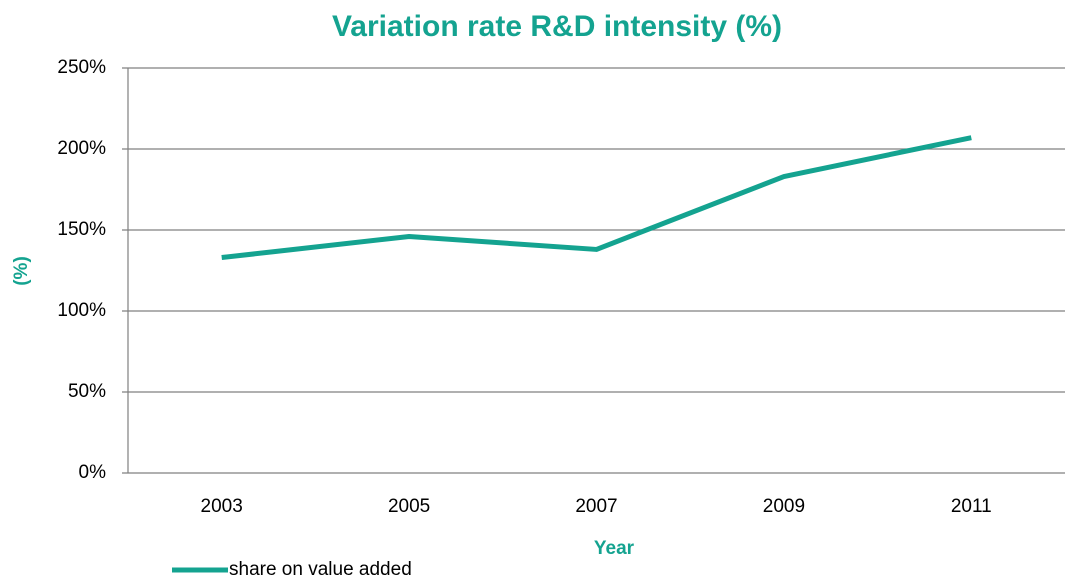 The height and width of the screenshot is (586, 1073). What do you see at coordinates (81, 310) in the screenshot?
I see `y-tick-label: 100%` at bounding box center [81, 310].